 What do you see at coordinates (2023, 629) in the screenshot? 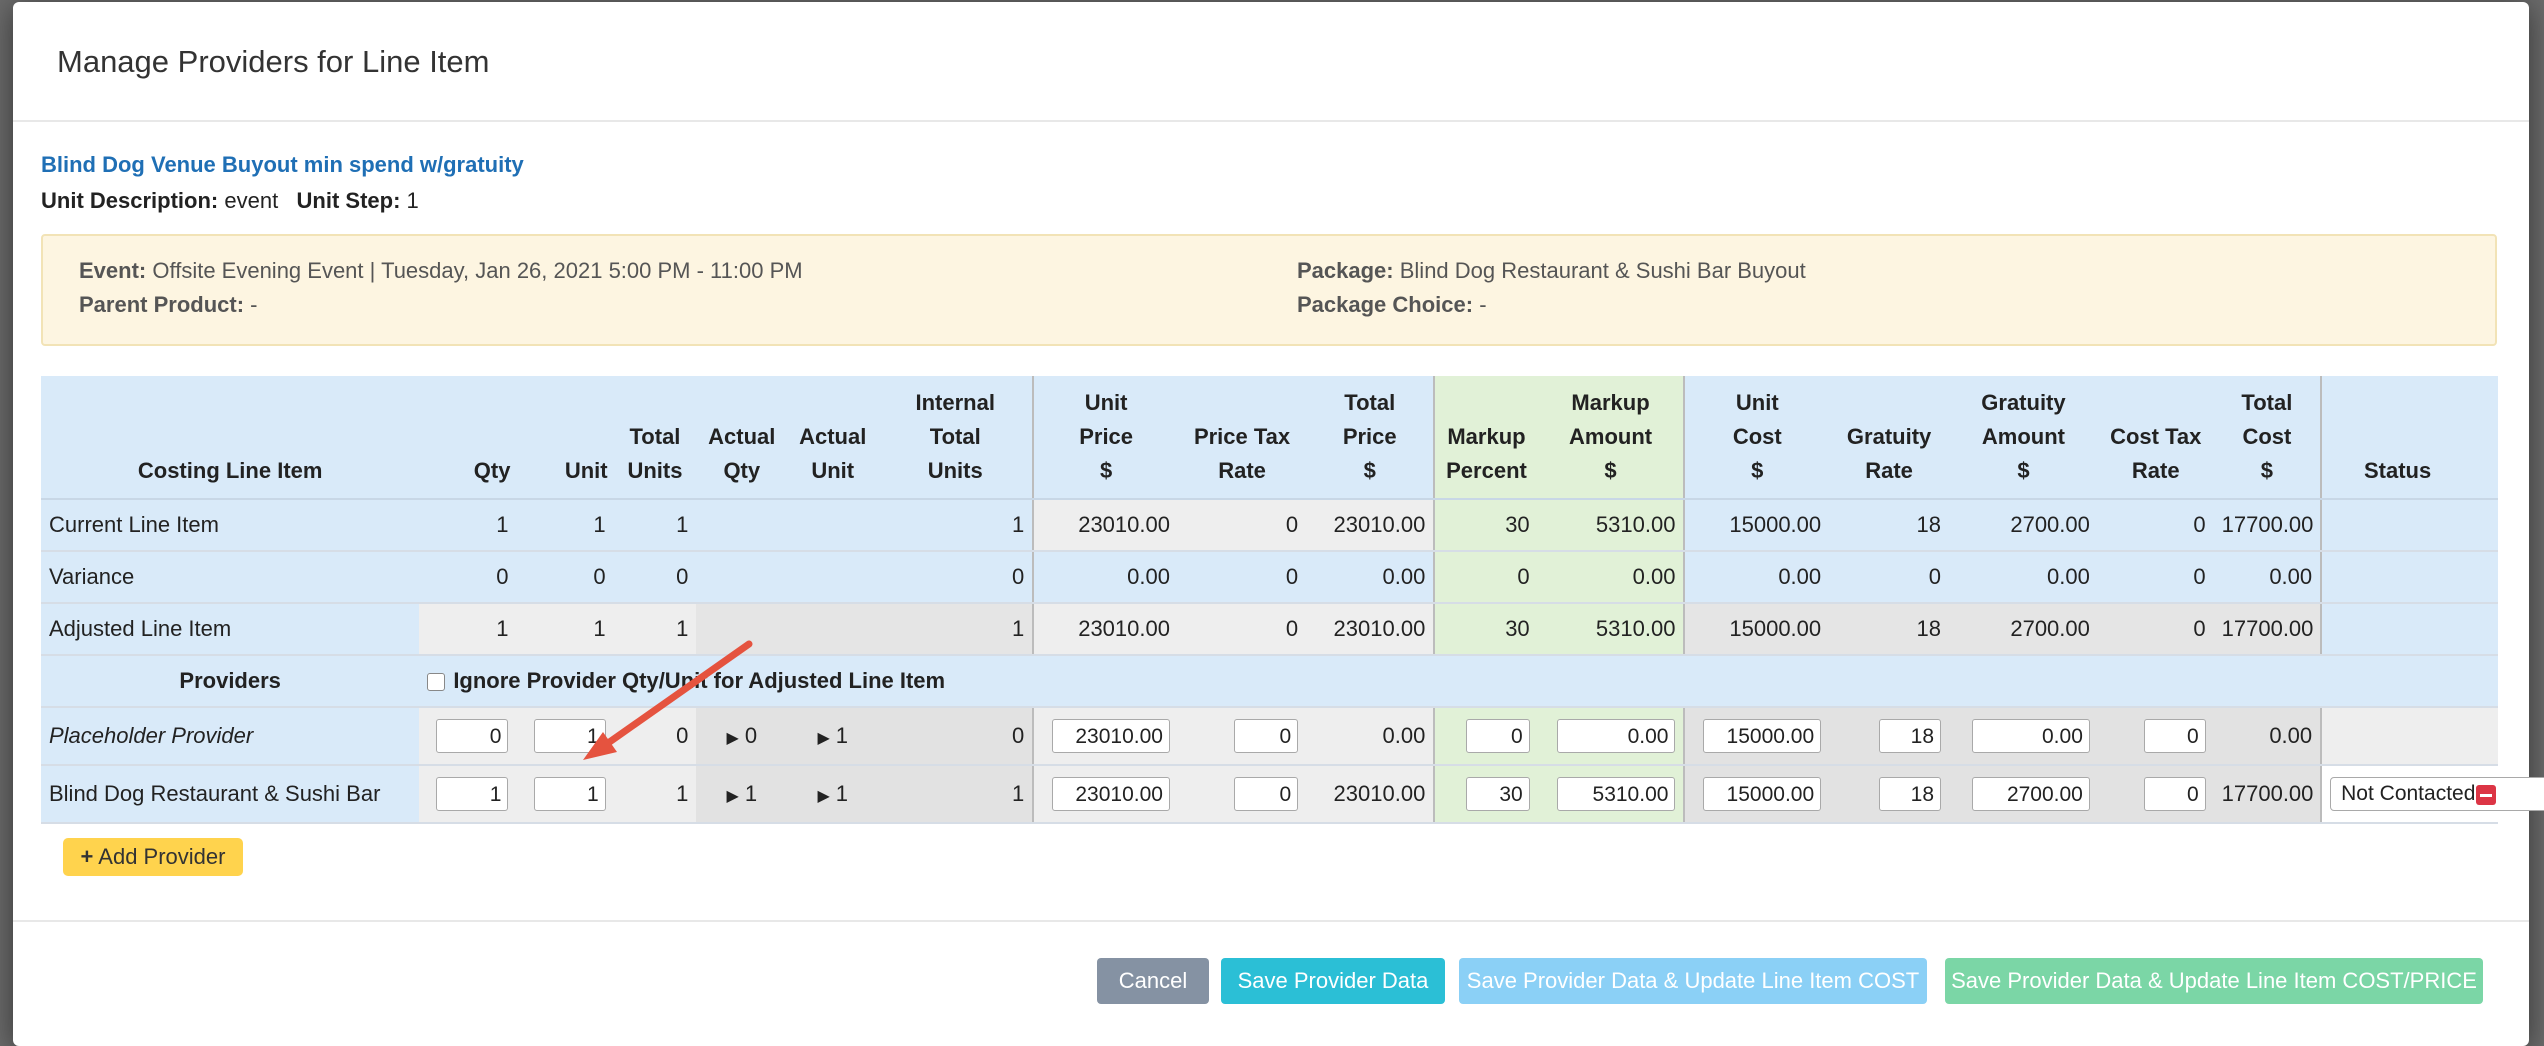
I see `cell-grat-amt: 2700.00` at bounding box center [2023, 629].